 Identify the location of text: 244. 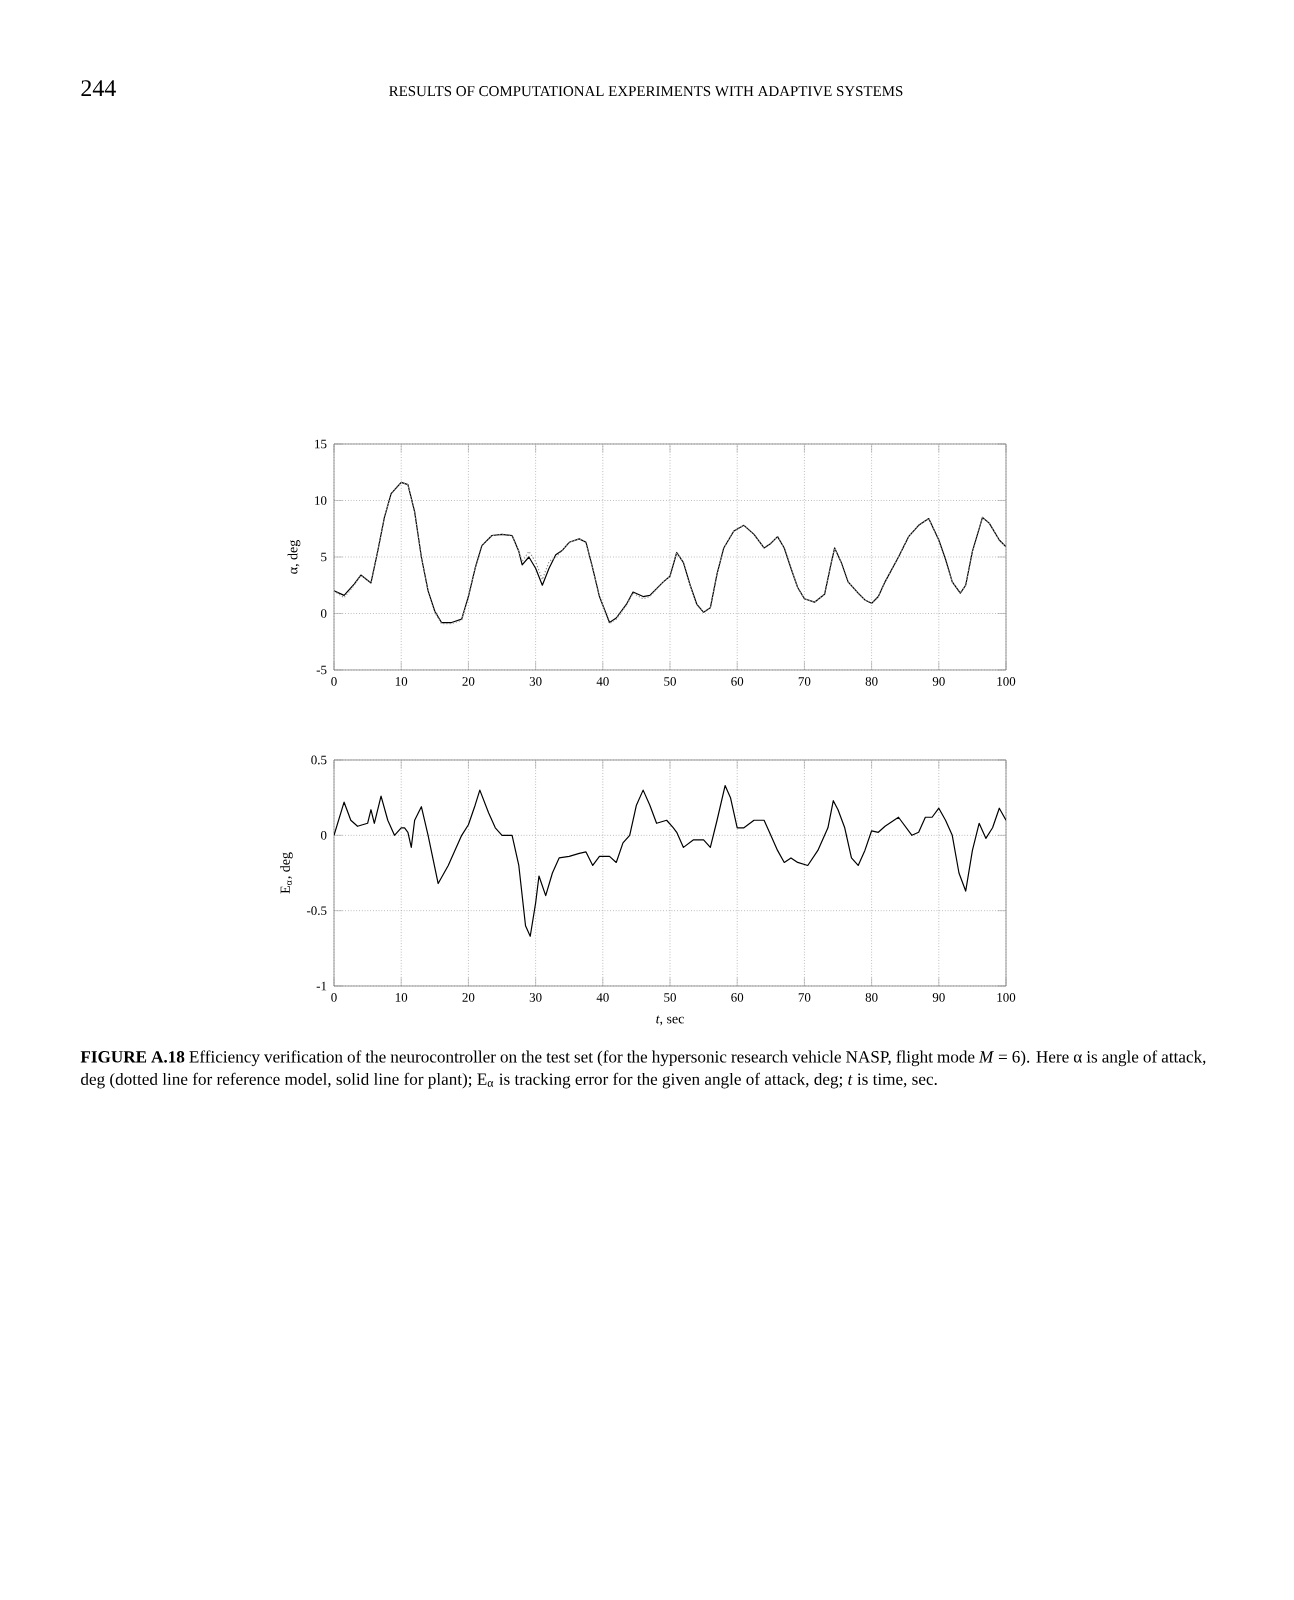
(98, 88).